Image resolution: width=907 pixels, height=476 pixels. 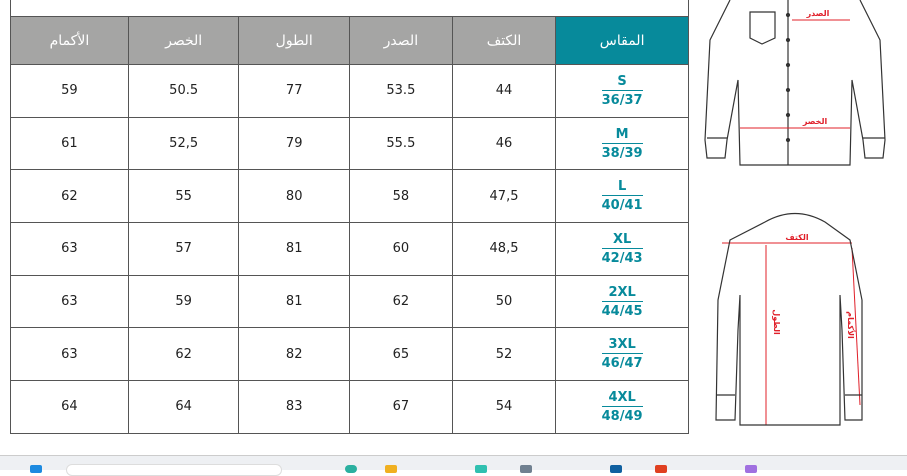 What do you see at coordinates (504, 196) in the screenshot?
I see `cell-shoulder: 47,5` at bounding box center [504, 196].